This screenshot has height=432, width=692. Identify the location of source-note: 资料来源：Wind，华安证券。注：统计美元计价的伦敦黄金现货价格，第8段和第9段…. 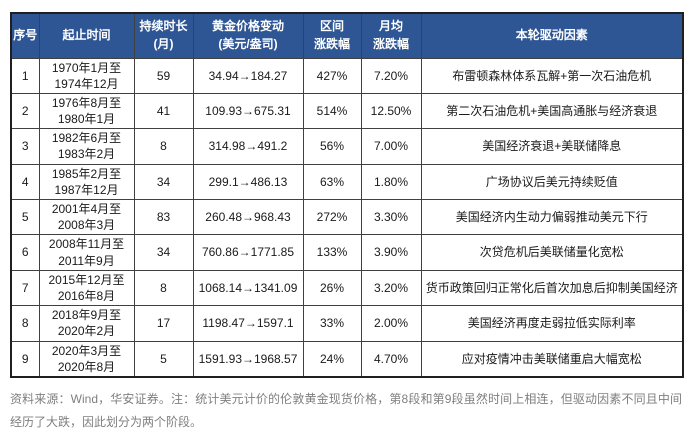
(346, 410).